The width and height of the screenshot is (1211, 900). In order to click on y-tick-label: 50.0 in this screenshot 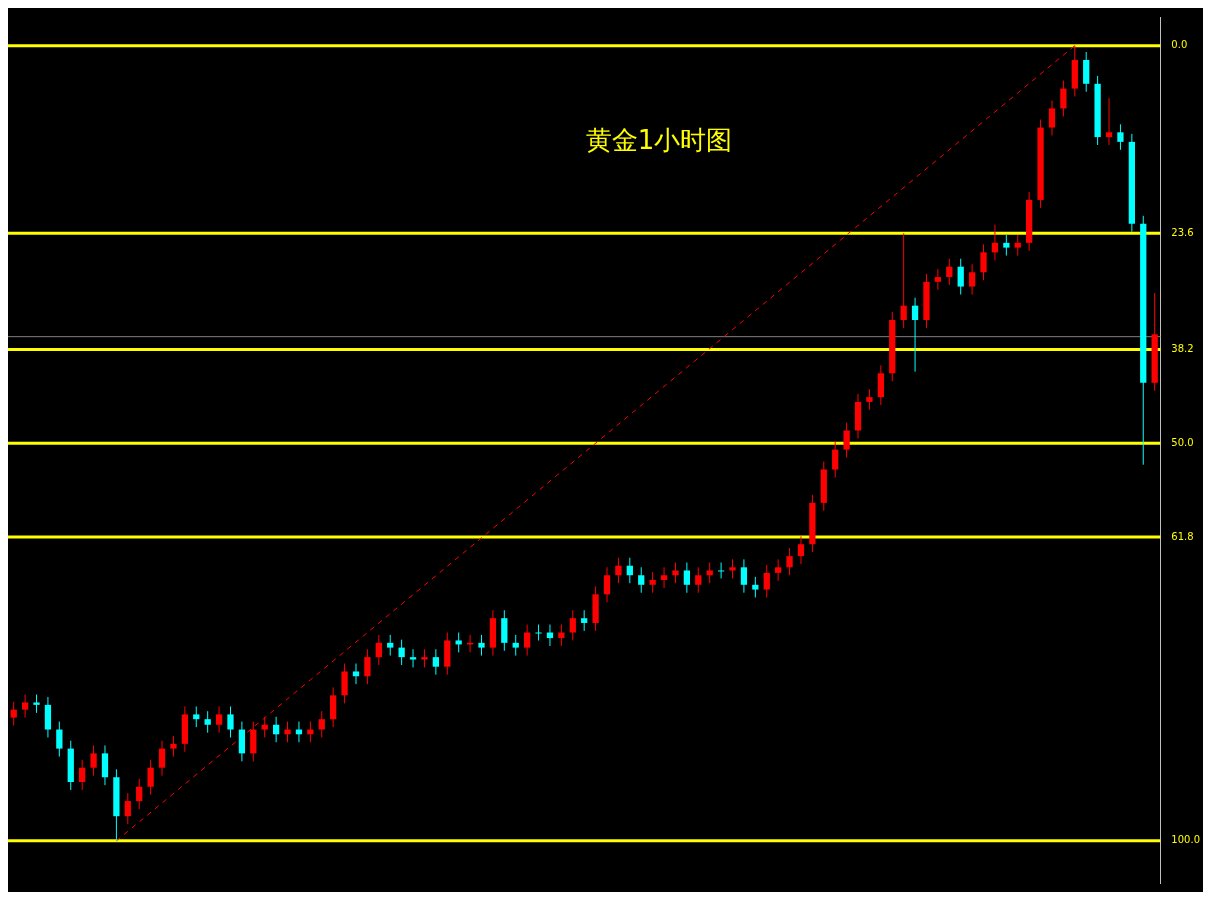, I will do `click(1182, 442)`.